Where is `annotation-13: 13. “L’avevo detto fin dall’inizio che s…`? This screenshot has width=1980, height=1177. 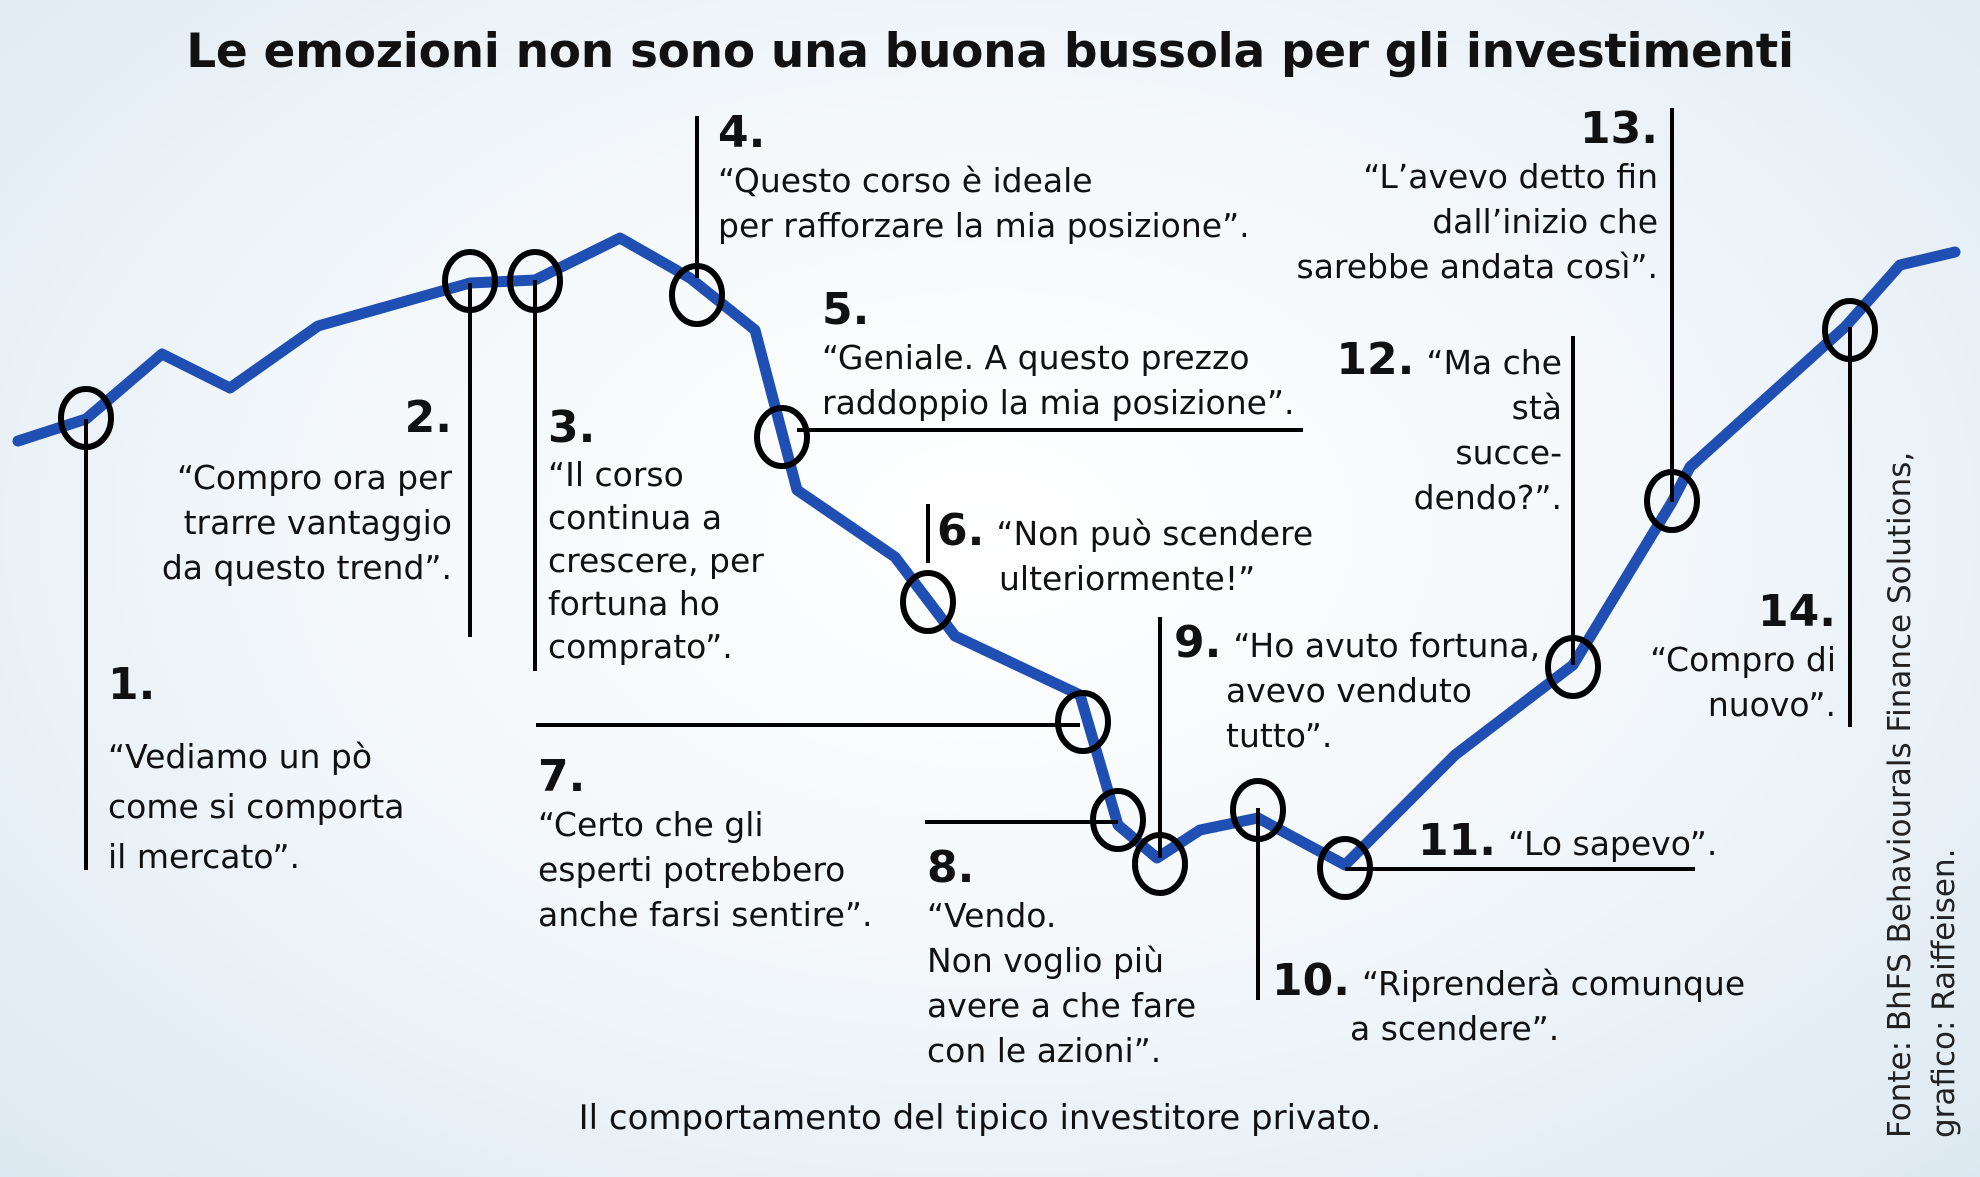
annotation-13: 13. “L’avevo detto fin dall’inizio che s… is located at coordinates (1478, 196).